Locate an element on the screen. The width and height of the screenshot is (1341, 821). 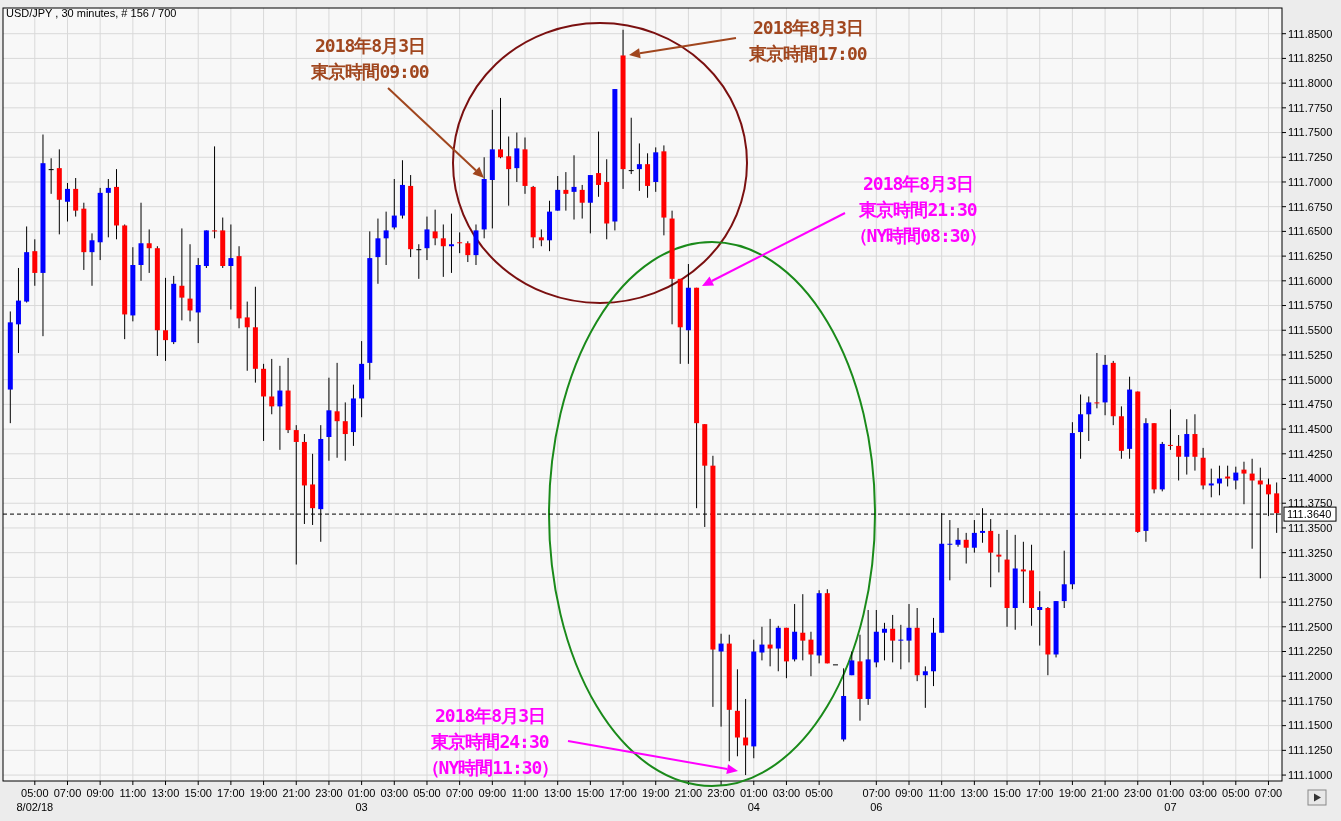
y-tick-label: 111.7000 is located at coordinates (1310, 181).